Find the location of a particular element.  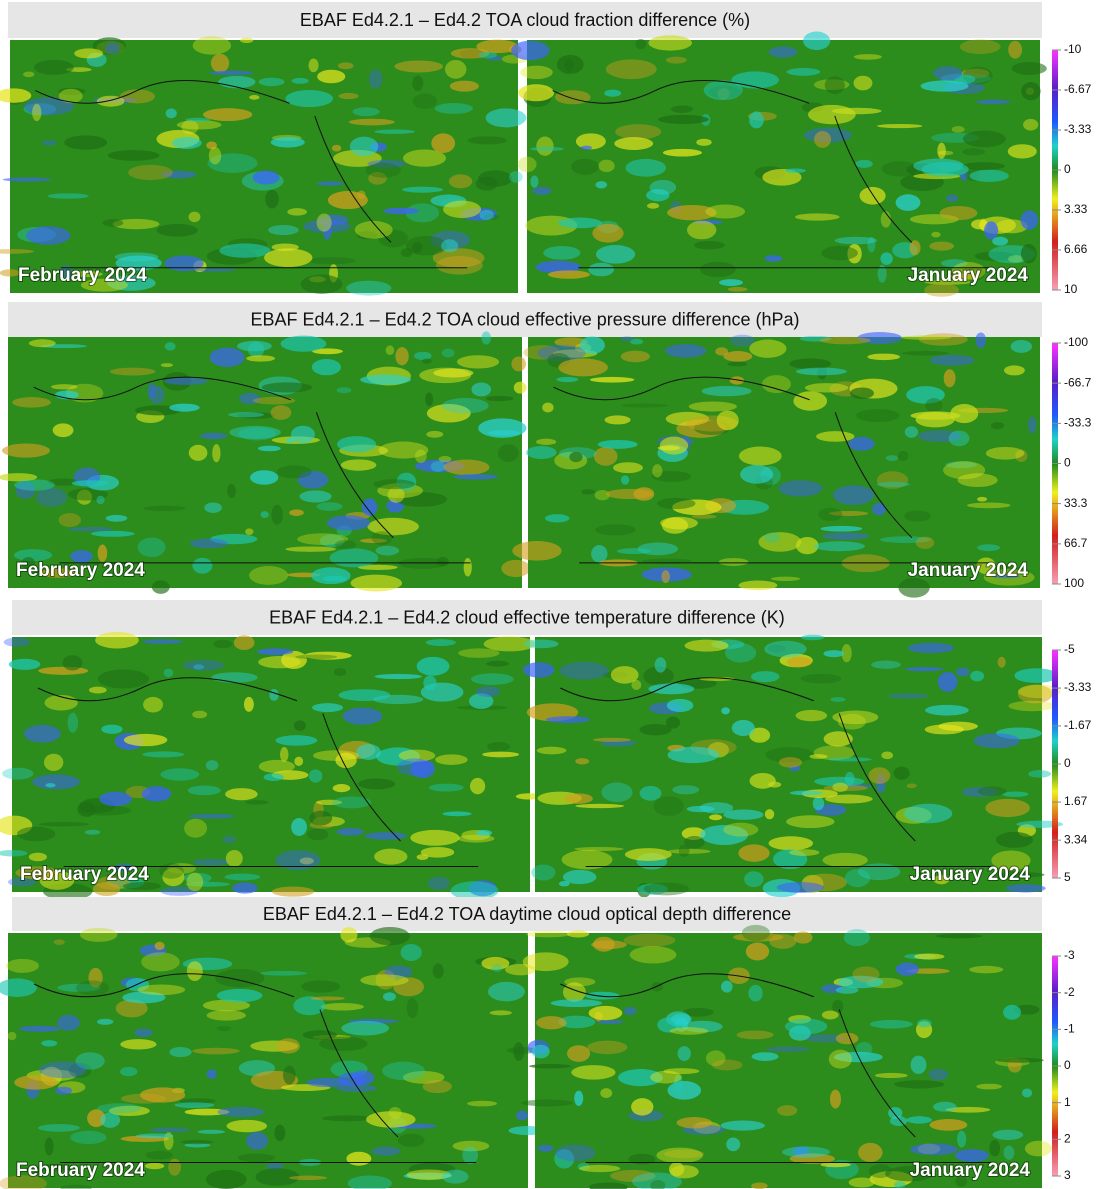

colorbar-tick-label: 100 is located at coordinates (1074, 583).